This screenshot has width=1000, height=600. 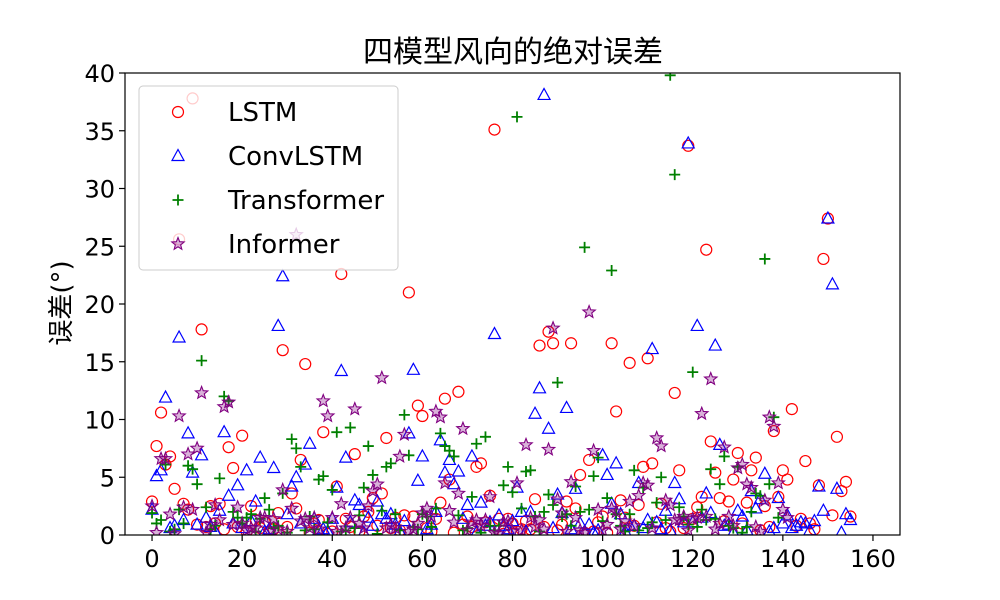 I want to click on legend-item-convlstm: ConvLSTM, so click(x=266, y=157).